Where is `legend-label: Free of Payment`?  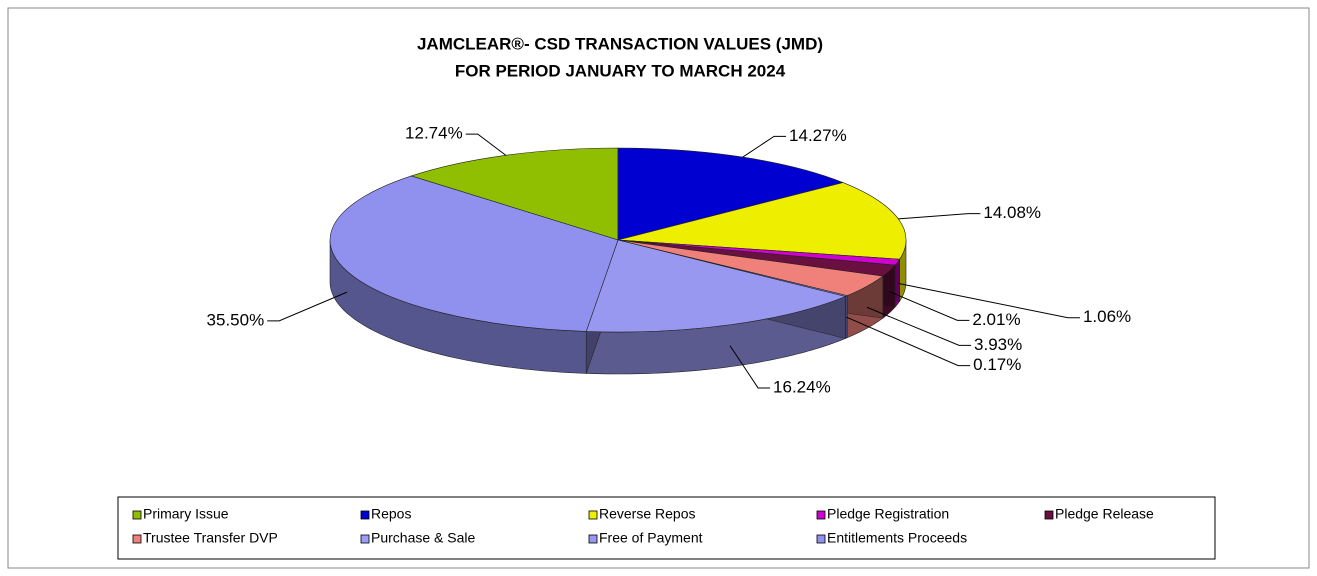
legend-label: Free of Payment is located at coordinates (651, 538).